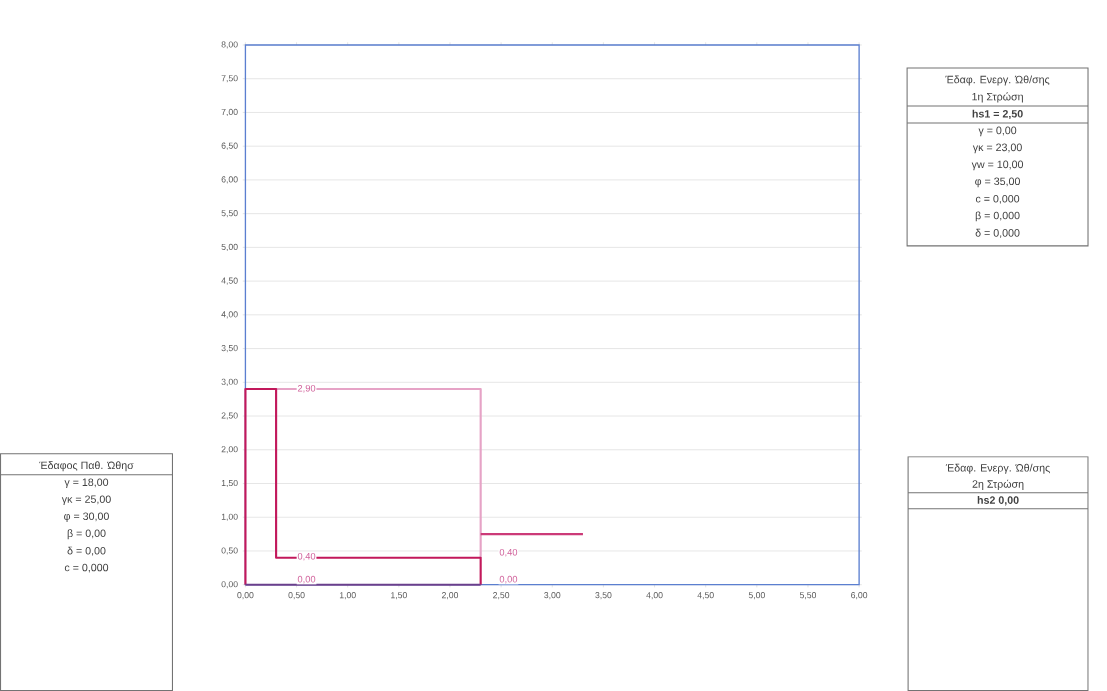 The image size is (1107, 691). Describe the element at coordinates (603, 595) in the screenshot. I see `x-tick-label: 3,50` at that location.